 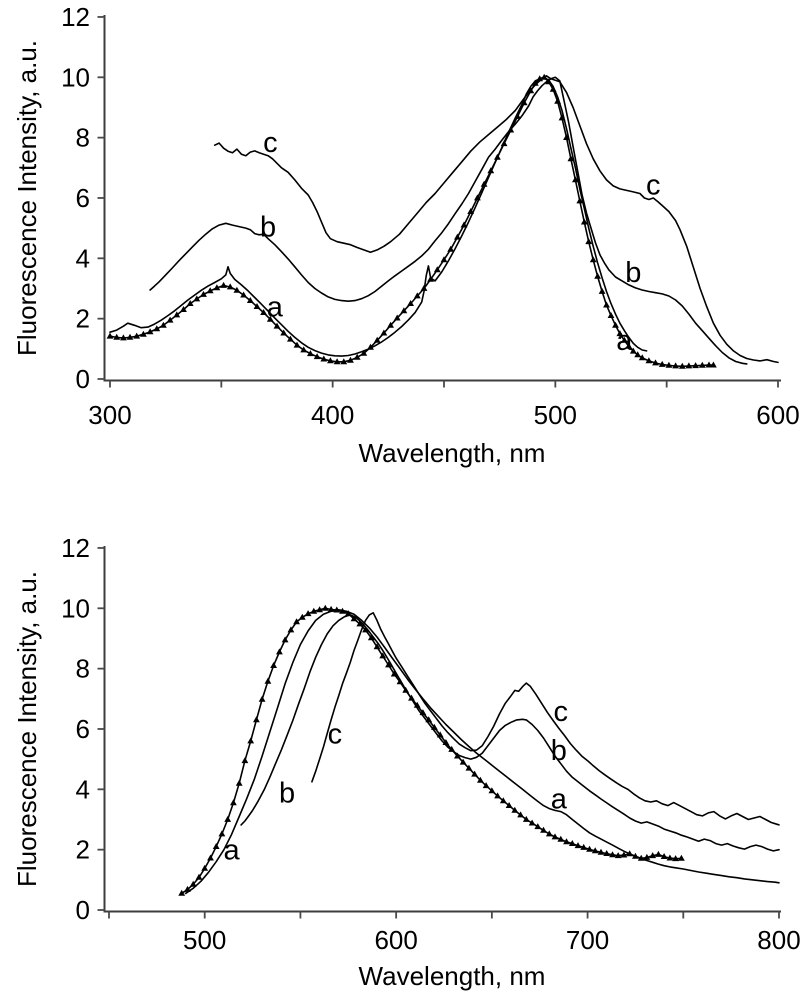 I want to click on y-tick-label: 12, so click(x=75, y=17).